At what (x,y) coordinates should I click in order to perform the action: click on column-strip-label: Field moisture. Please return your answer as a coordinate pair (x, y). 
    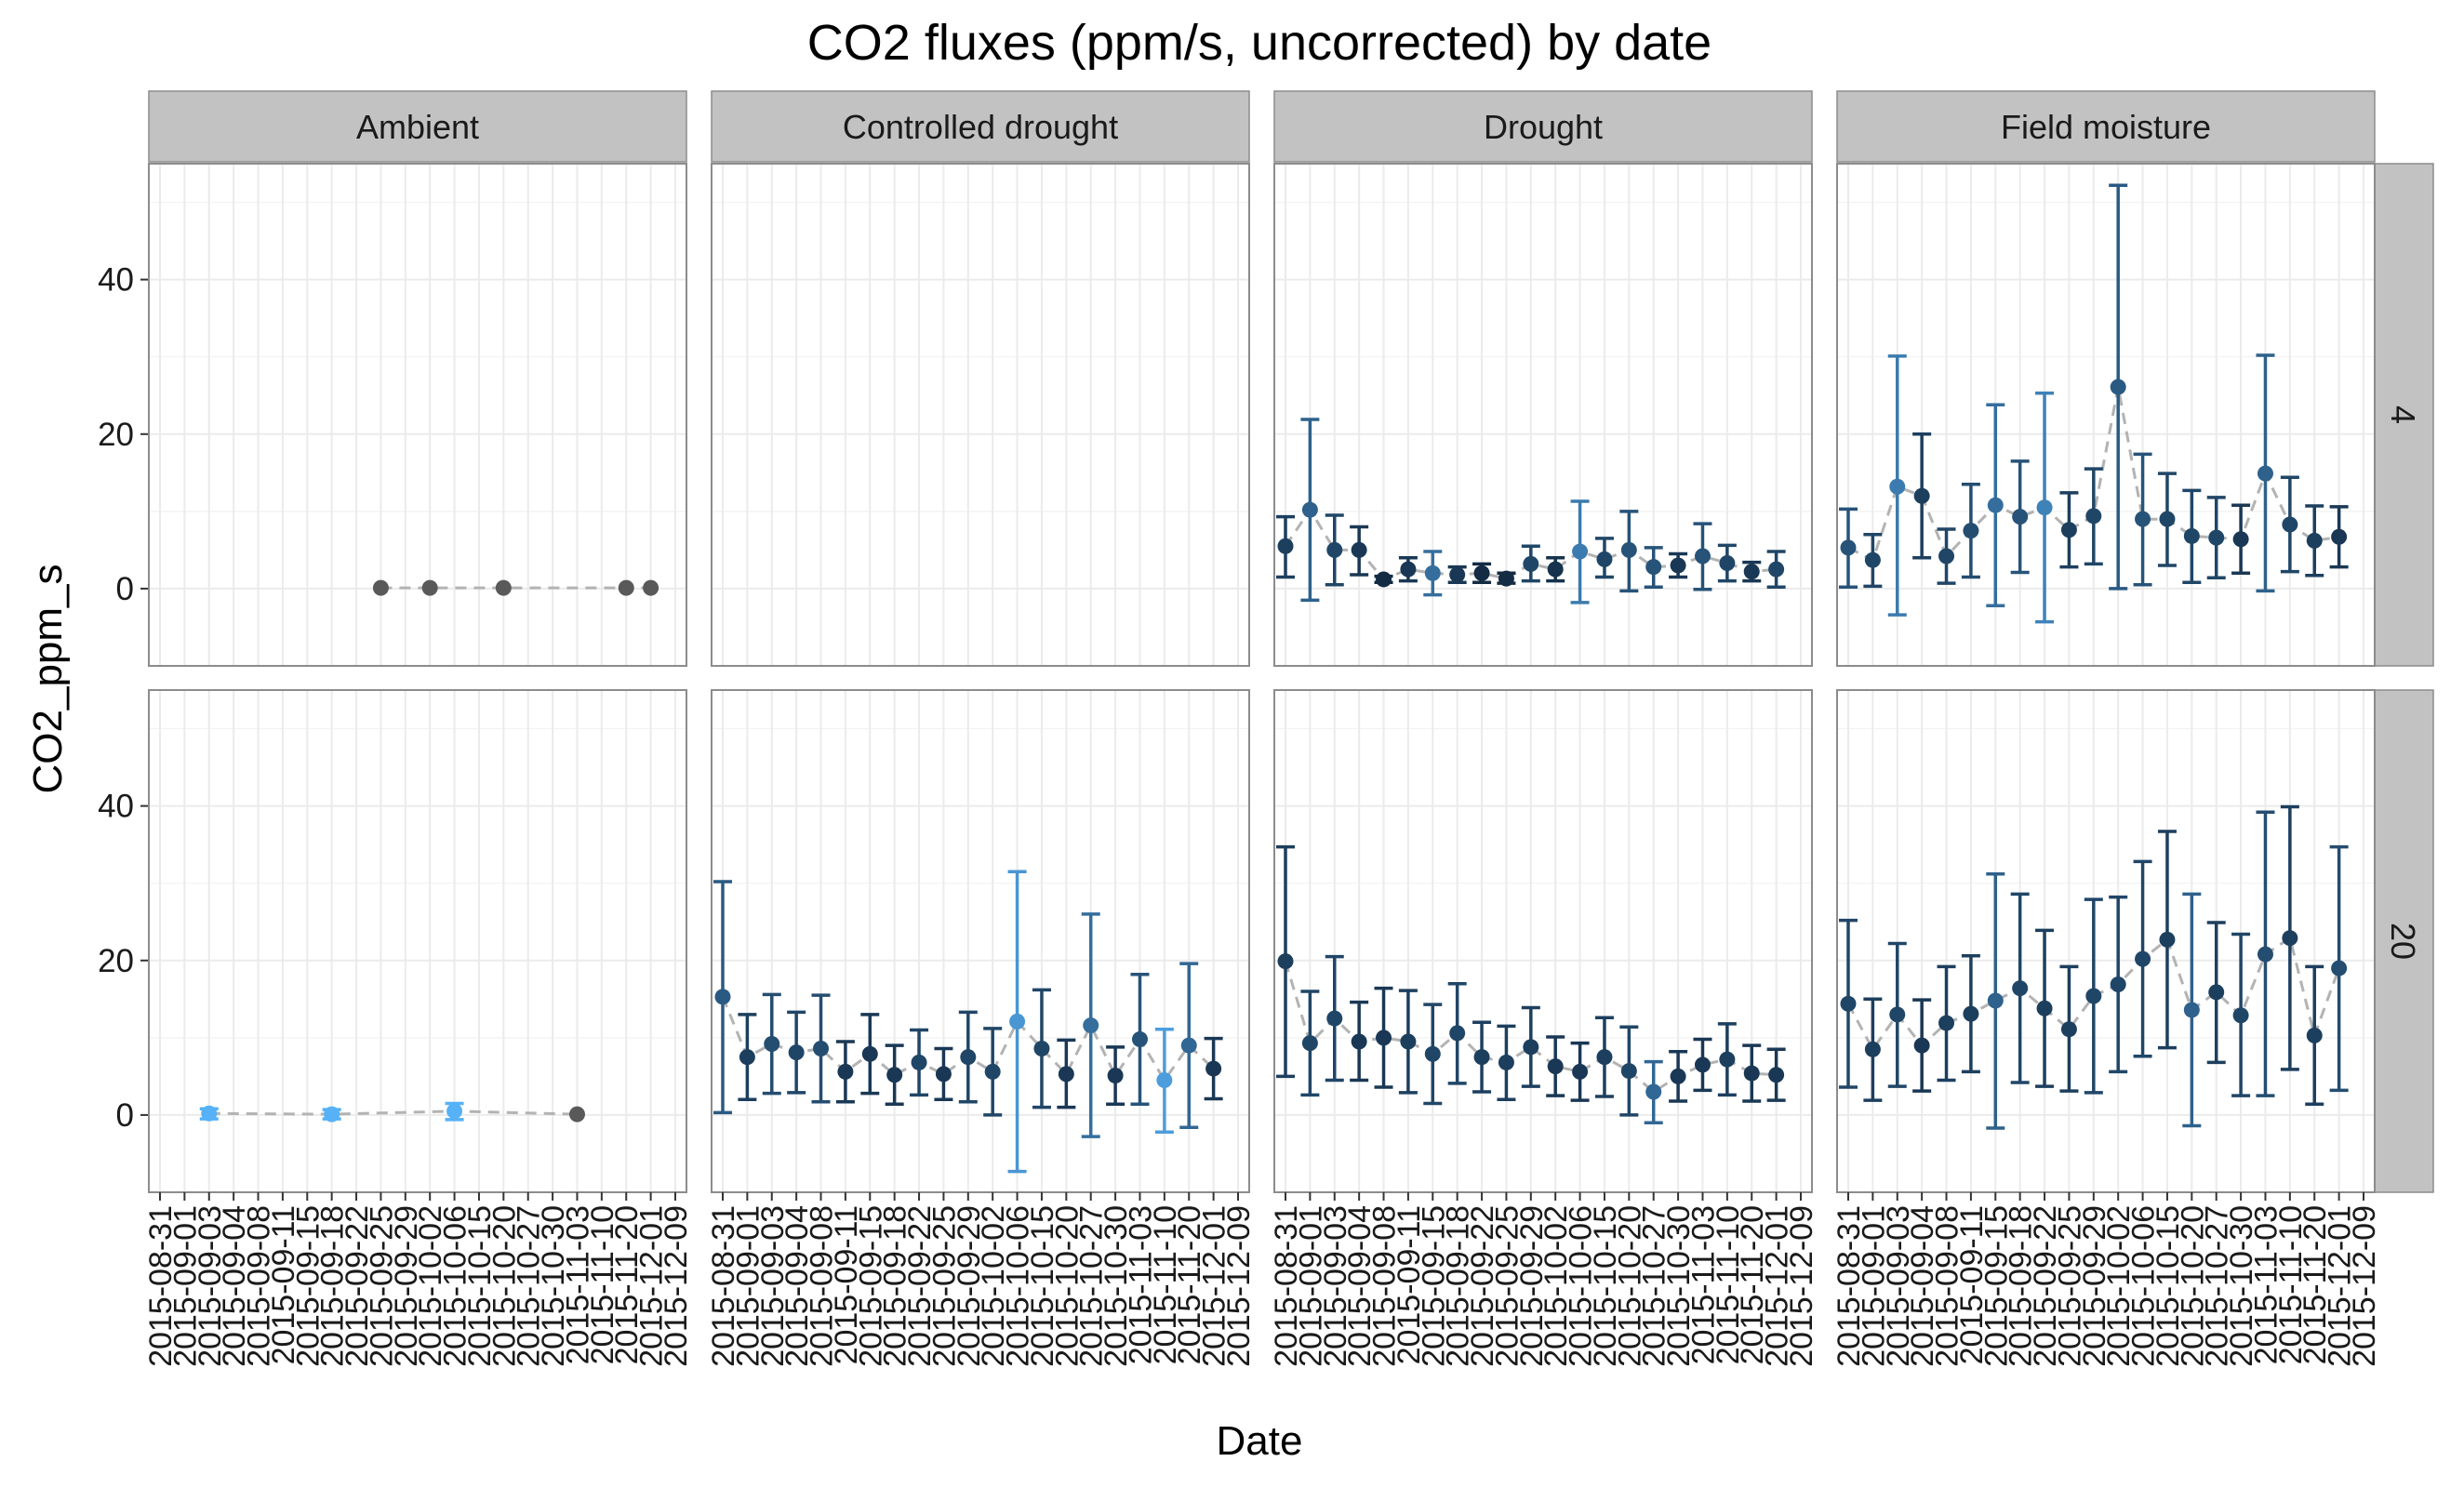
    Looking at the image, I should click on (2106, 127).